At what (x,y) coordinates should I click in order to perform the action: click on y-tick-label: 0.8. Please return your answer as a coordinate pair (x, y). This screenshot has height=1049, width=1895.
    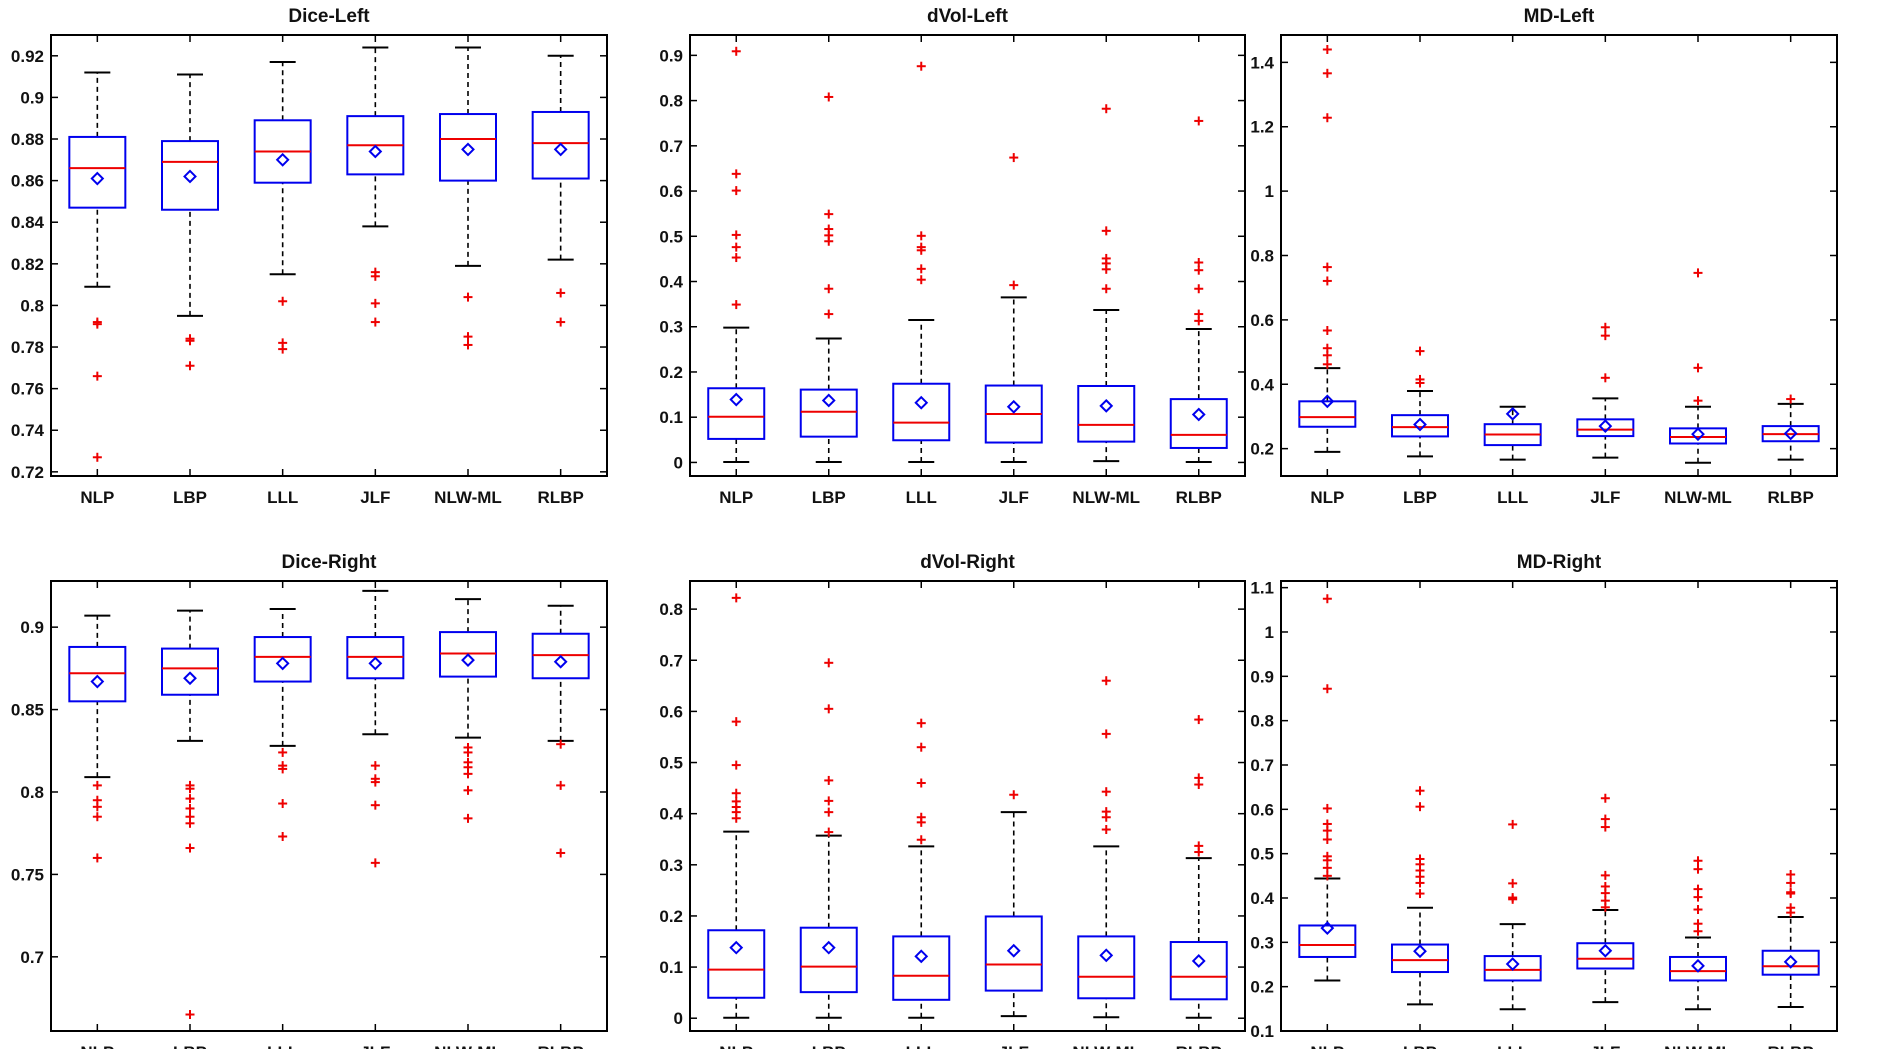
    Looking at the image, I should click on (1262, 256).